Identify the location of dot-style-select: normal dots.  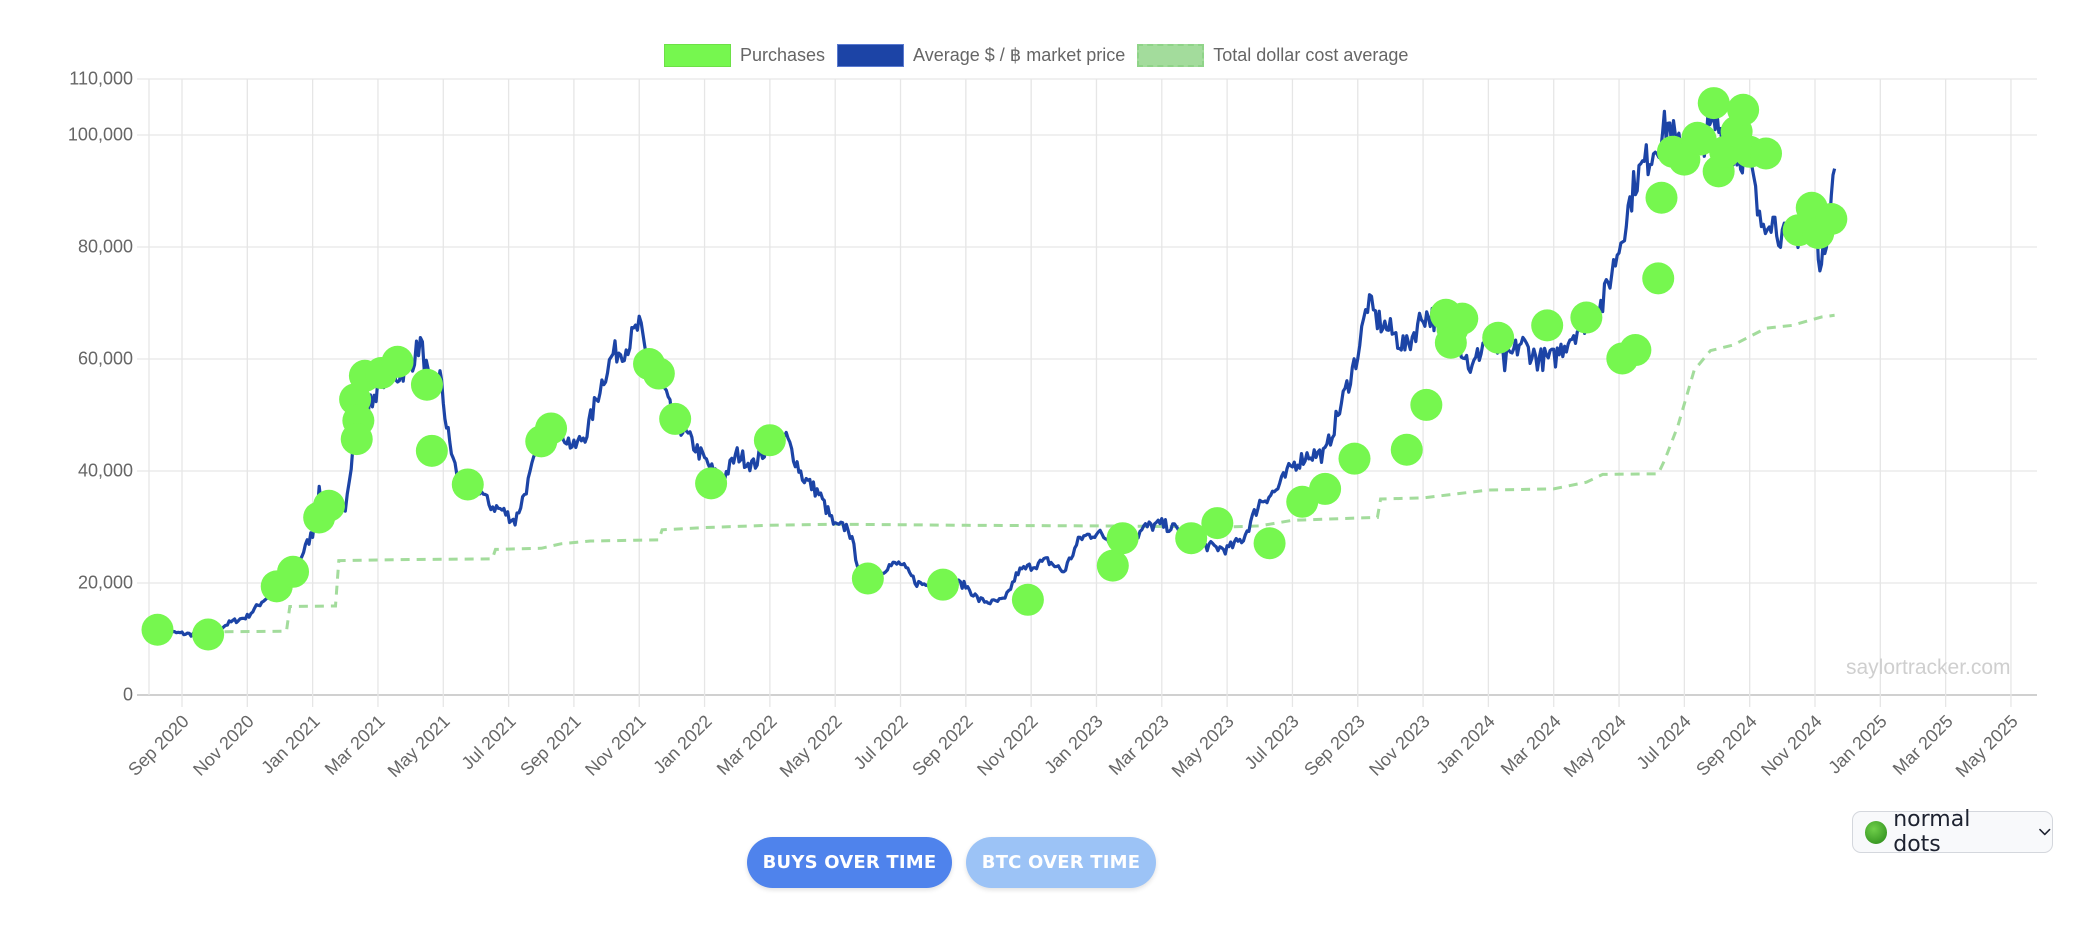
(1952, 832).